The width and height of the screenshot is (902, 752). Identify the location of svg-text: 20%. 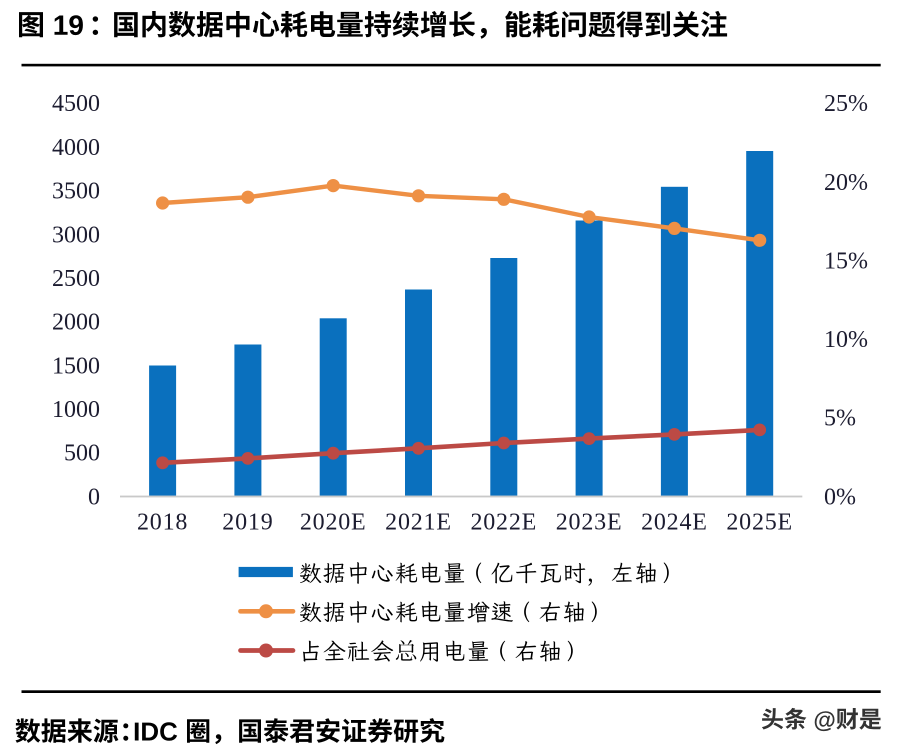
(846, 183).